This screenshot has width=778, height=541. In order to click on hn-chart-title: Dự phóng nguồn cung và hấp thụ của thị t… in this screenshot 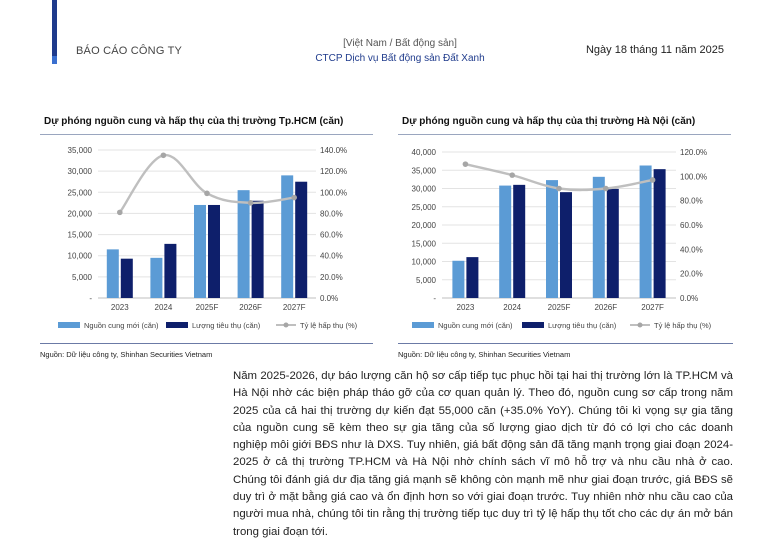, I will do `click(549, 121)`.